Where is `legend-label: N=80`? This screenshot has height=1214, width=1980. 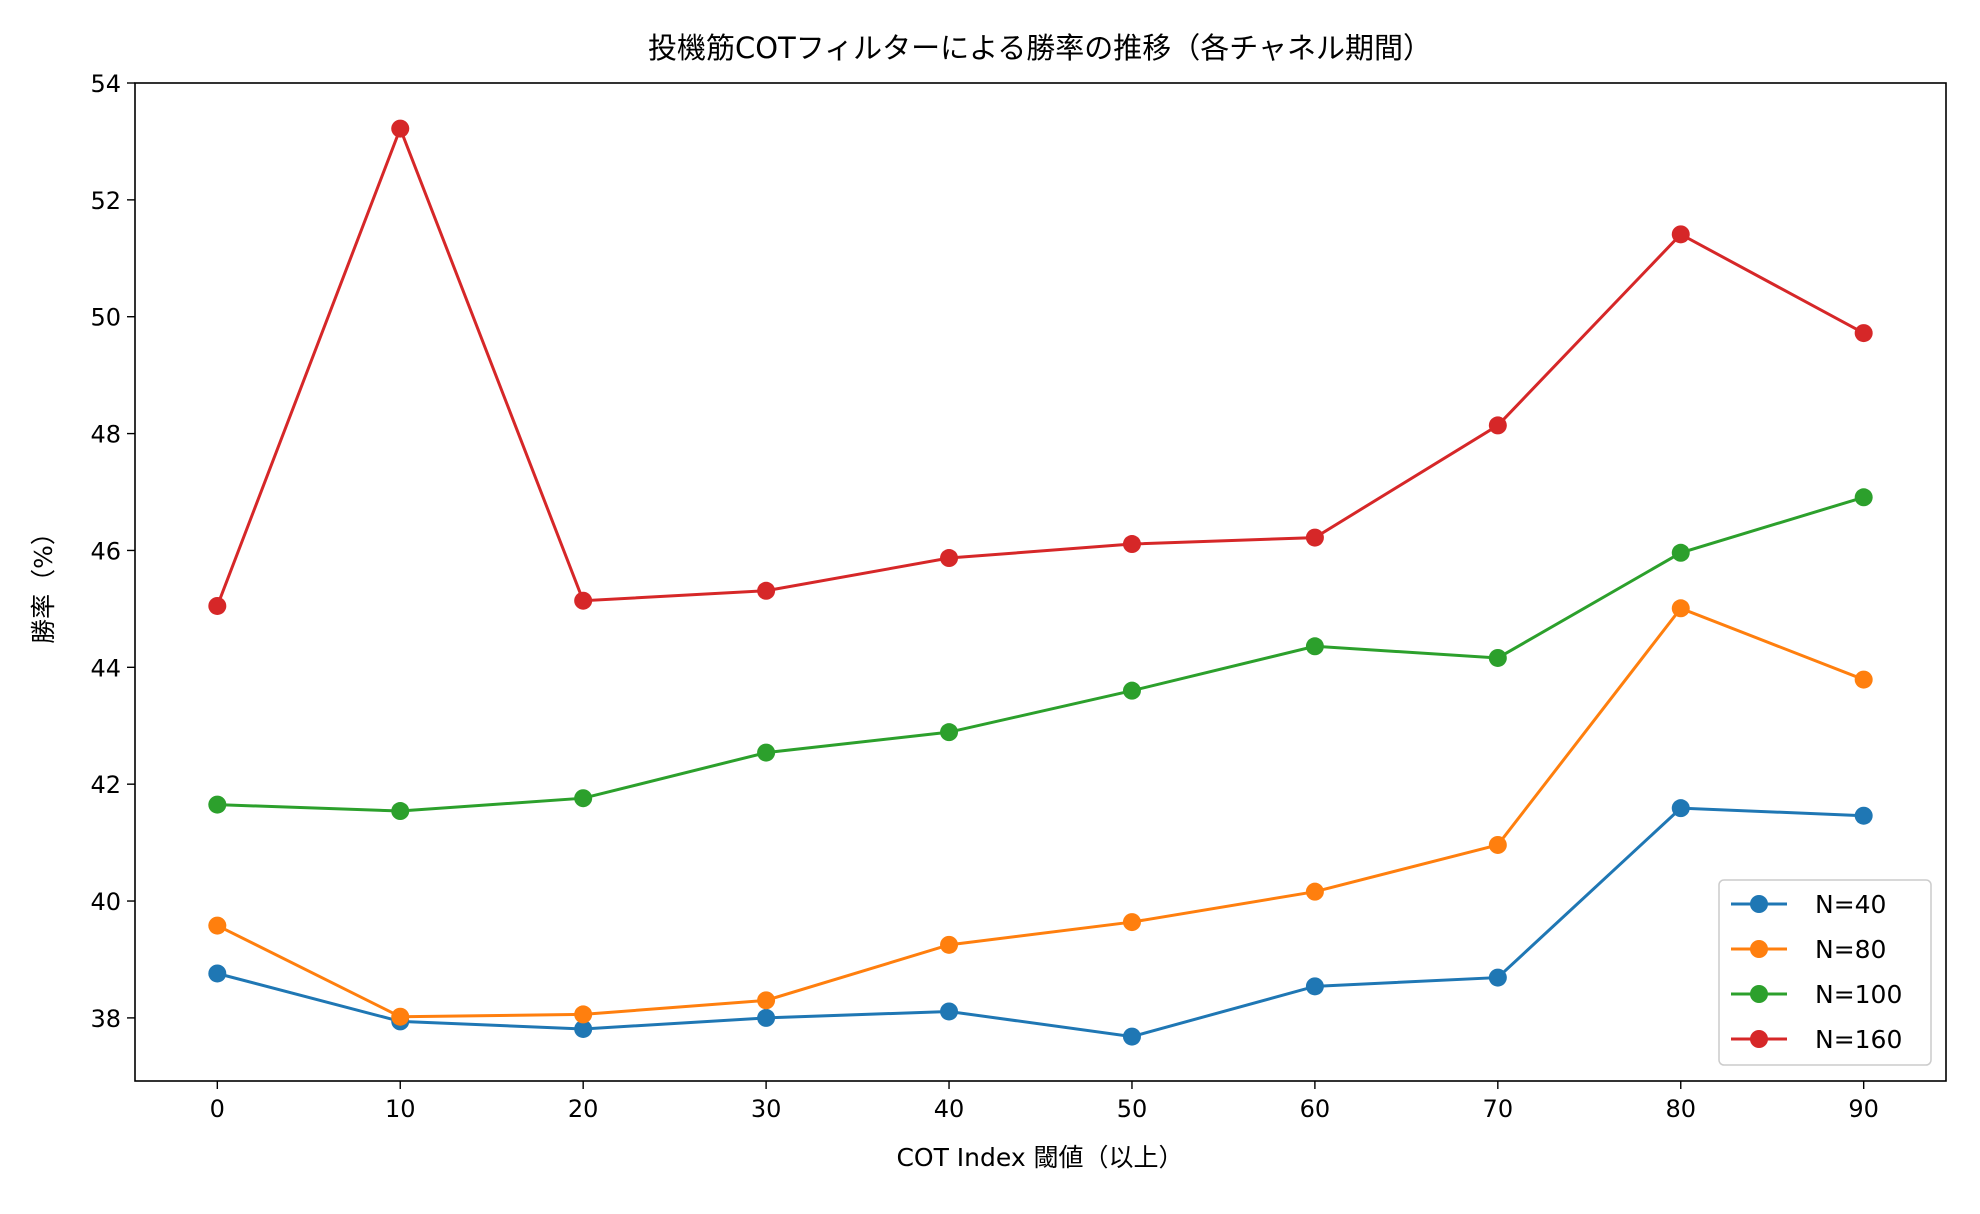
legend-label: N=80 is located at coordinates (1850, 949).